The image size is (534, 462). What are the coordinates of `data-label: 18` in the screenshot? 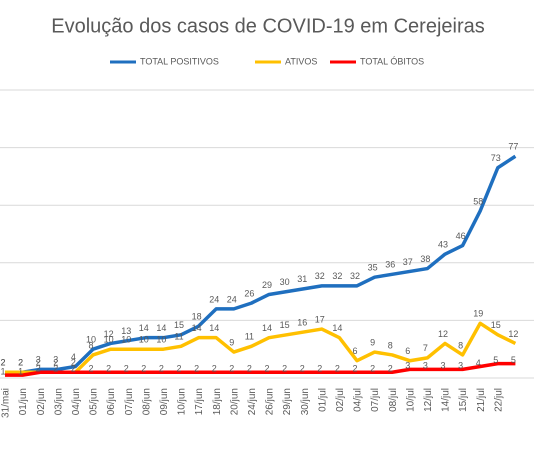 It's located at (197, 317).